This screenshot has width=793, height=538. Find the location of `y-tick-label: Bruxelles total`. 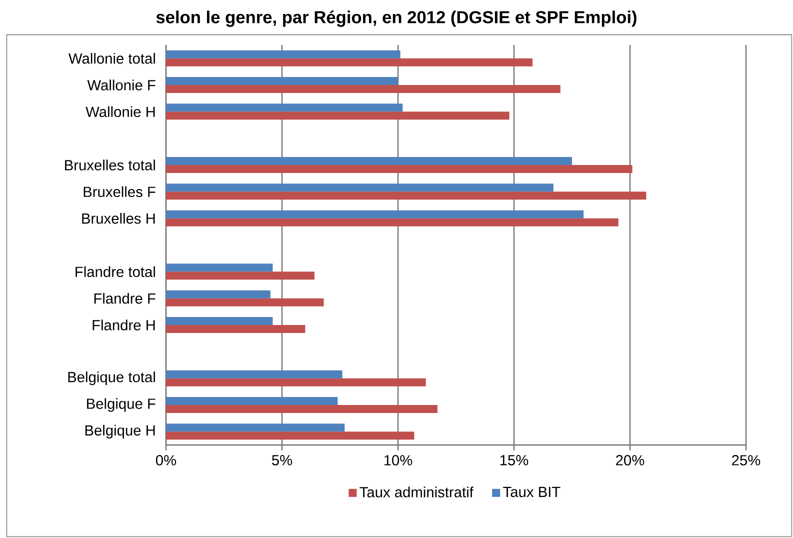

y-tick-label: Bruxelles total is located at coordinates (110, 165).